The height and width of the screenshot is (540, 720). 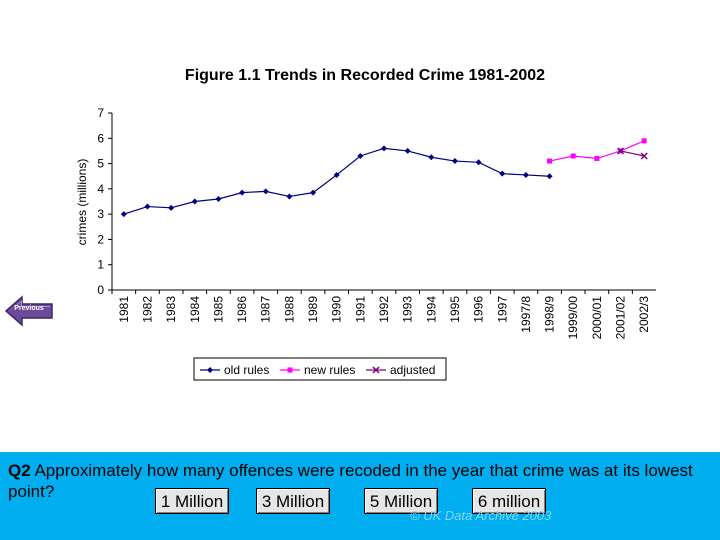 What do you see at coordinates (313, 309) in the screenshot?
I see `x-tick-label: 1989` at bounding box center [313, 309].